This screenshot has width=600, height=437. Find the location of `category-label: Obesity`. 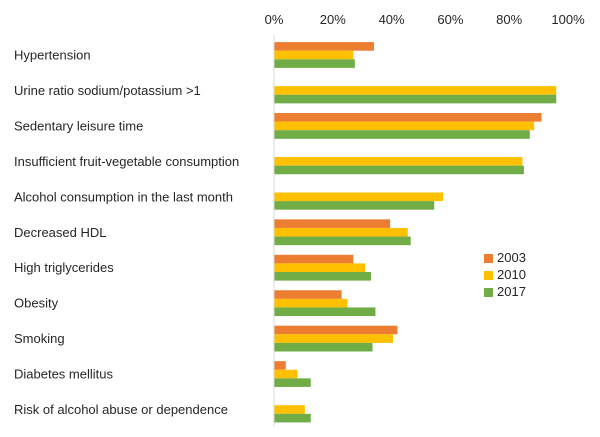

category-label: Obesity is located at coordinates (36, 303).